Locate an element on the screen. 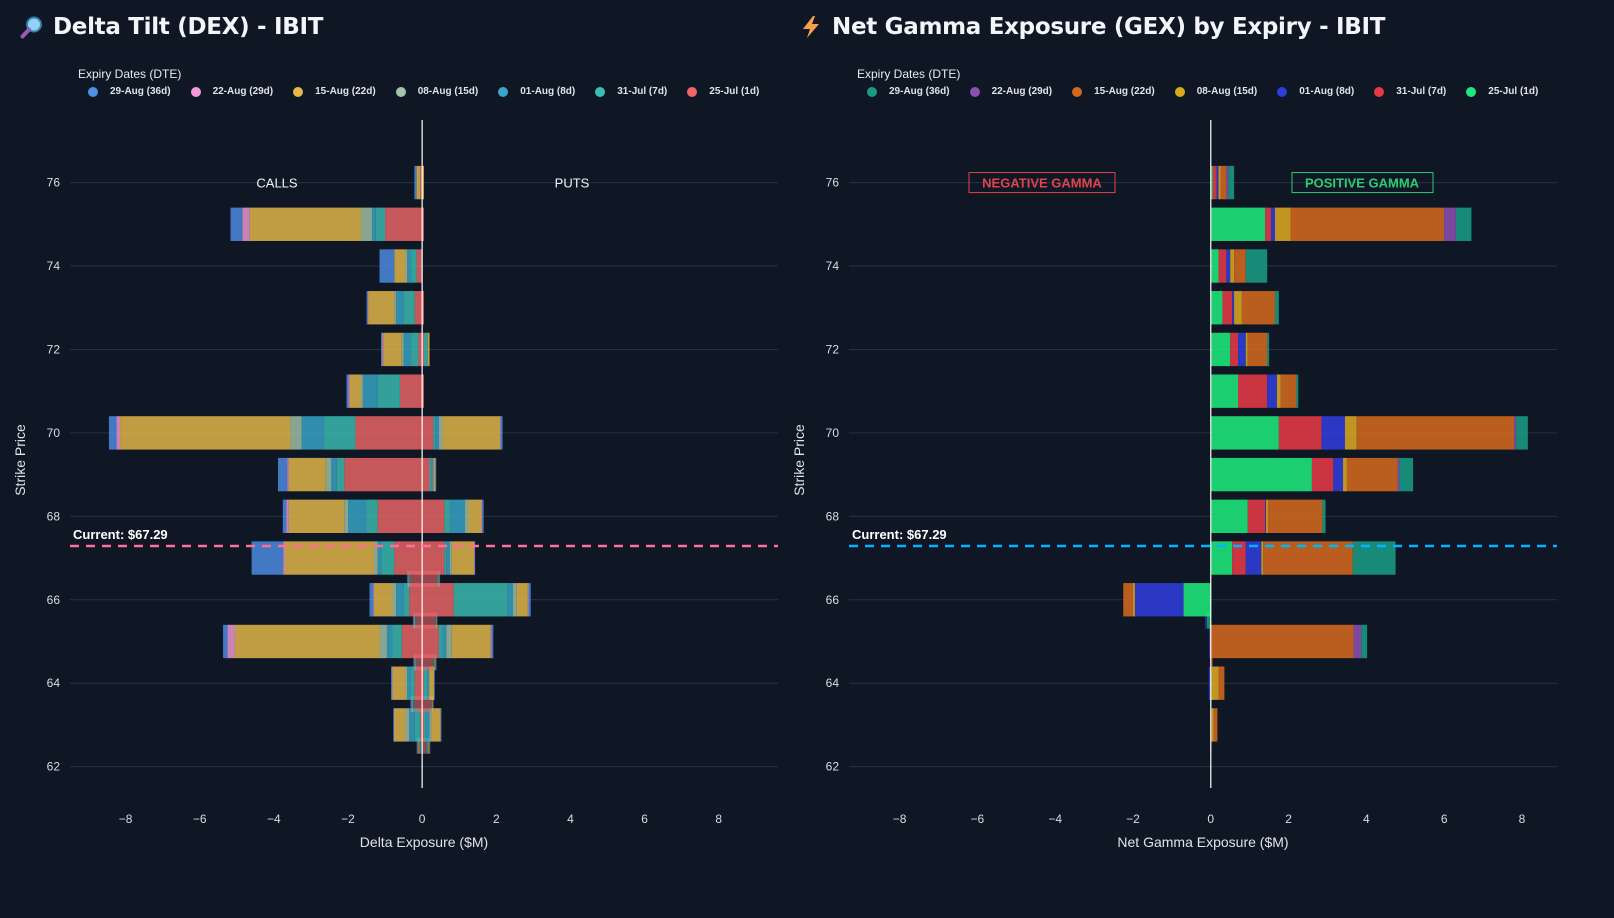 Image resolution: width=1614 pixels, height=918 pixels. dex-legend-item: 25-Jul (1d) is located at coordinates (723, 91).